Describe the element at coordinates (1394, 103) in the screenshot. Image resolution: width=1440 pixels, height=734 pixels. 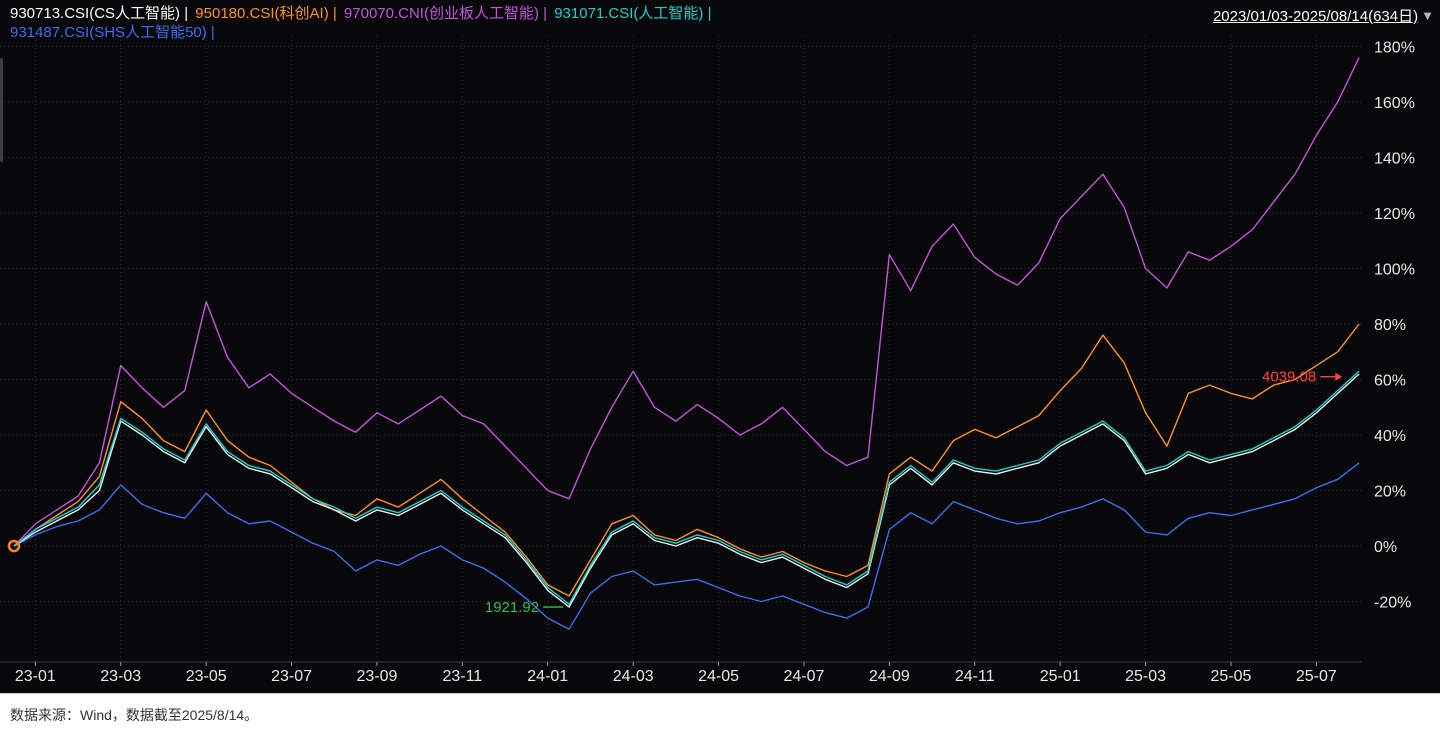
I see `y-axis-label: 160%` at that location.